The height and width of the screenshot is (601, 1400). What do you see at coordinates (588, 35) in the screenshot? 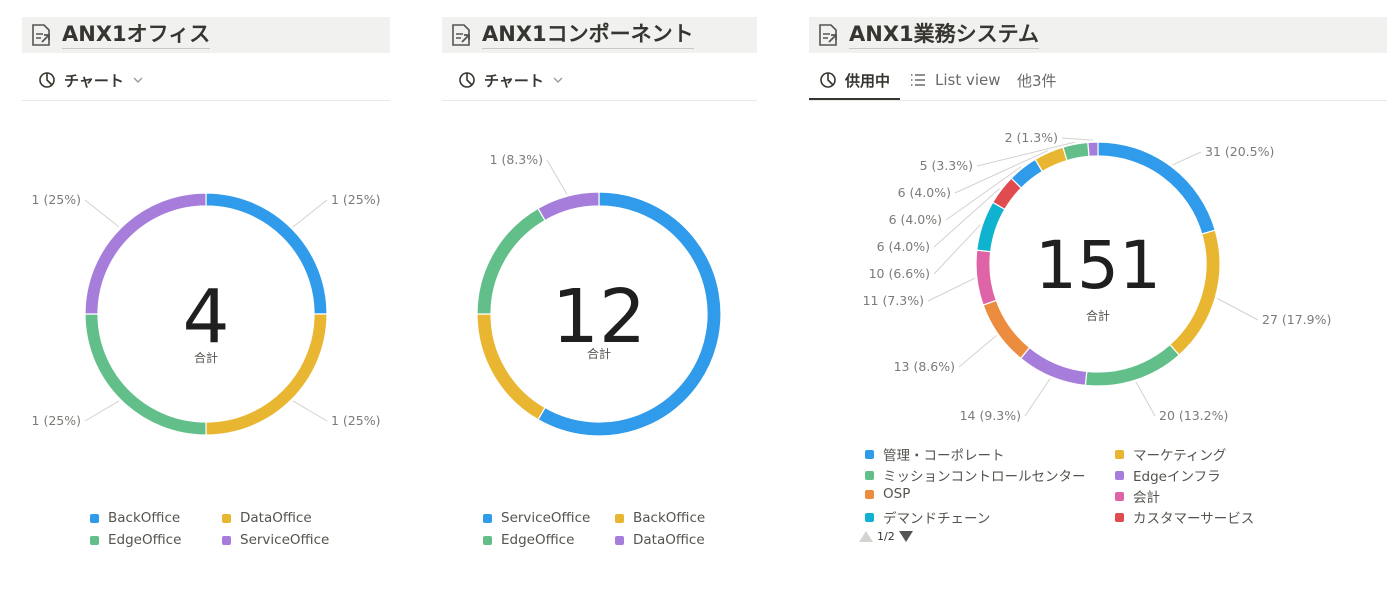
I see `panel-title: ANX1コンポーネント` at bounding box center [588, 35].